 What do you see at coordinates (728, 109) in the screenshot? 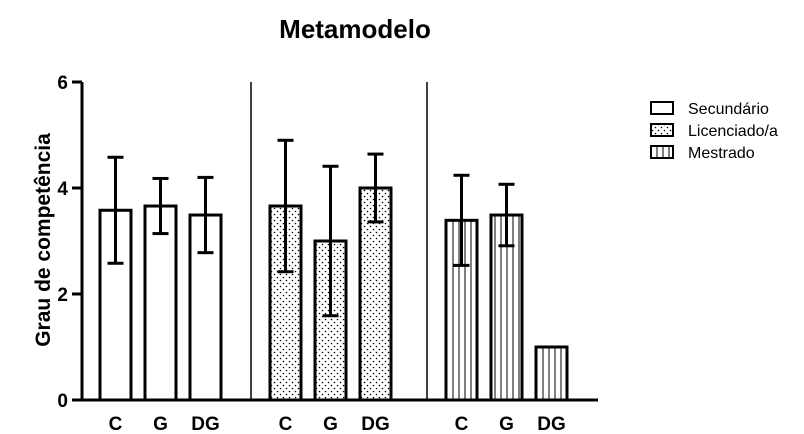
I see `legend-label: Secundário` at bounding box center [728, 109].